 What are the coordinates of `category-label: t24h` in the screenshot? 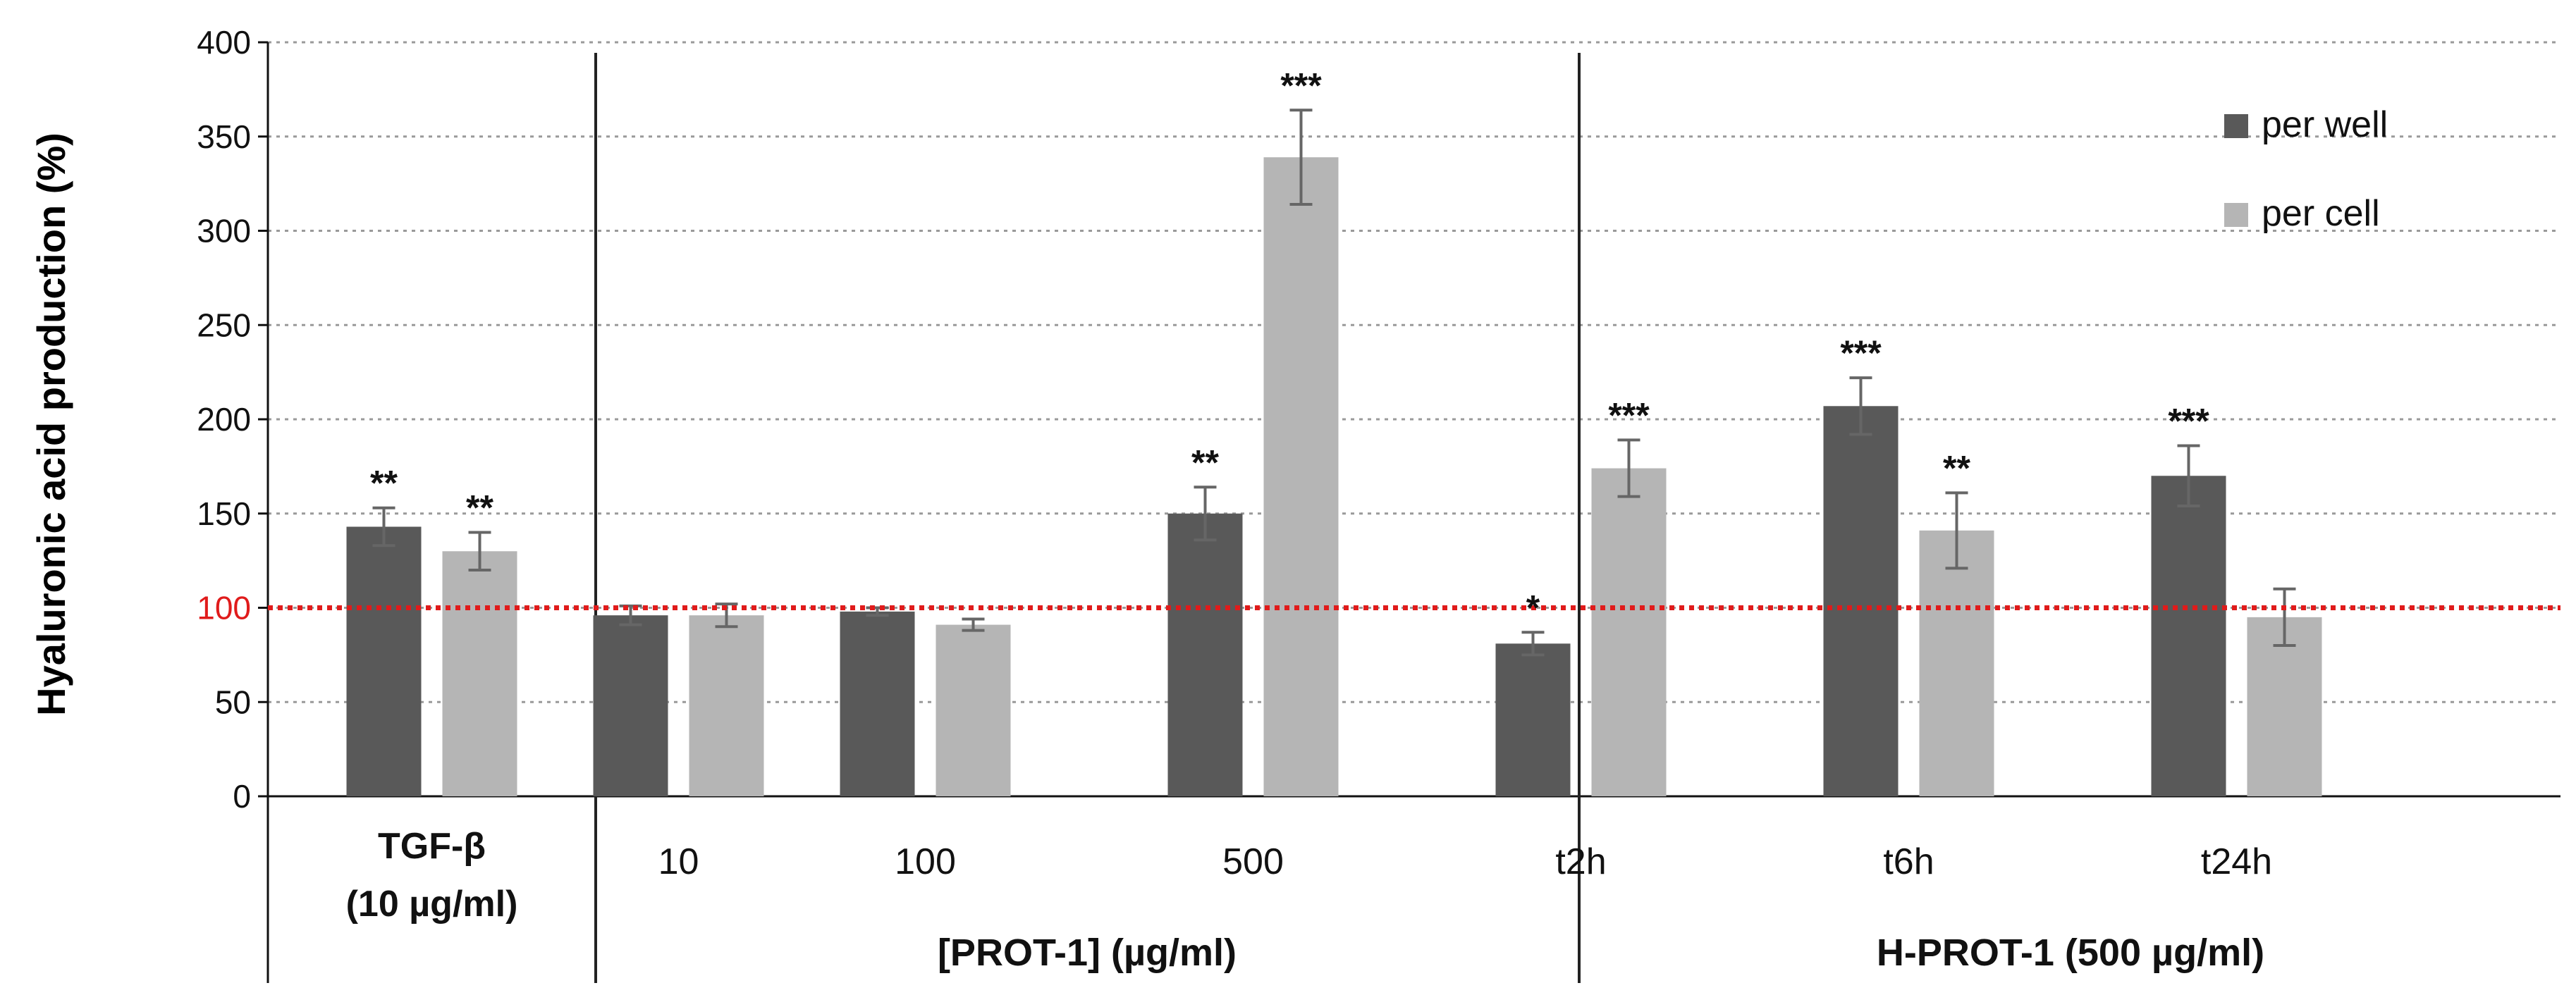 It's located at (2236, 861).